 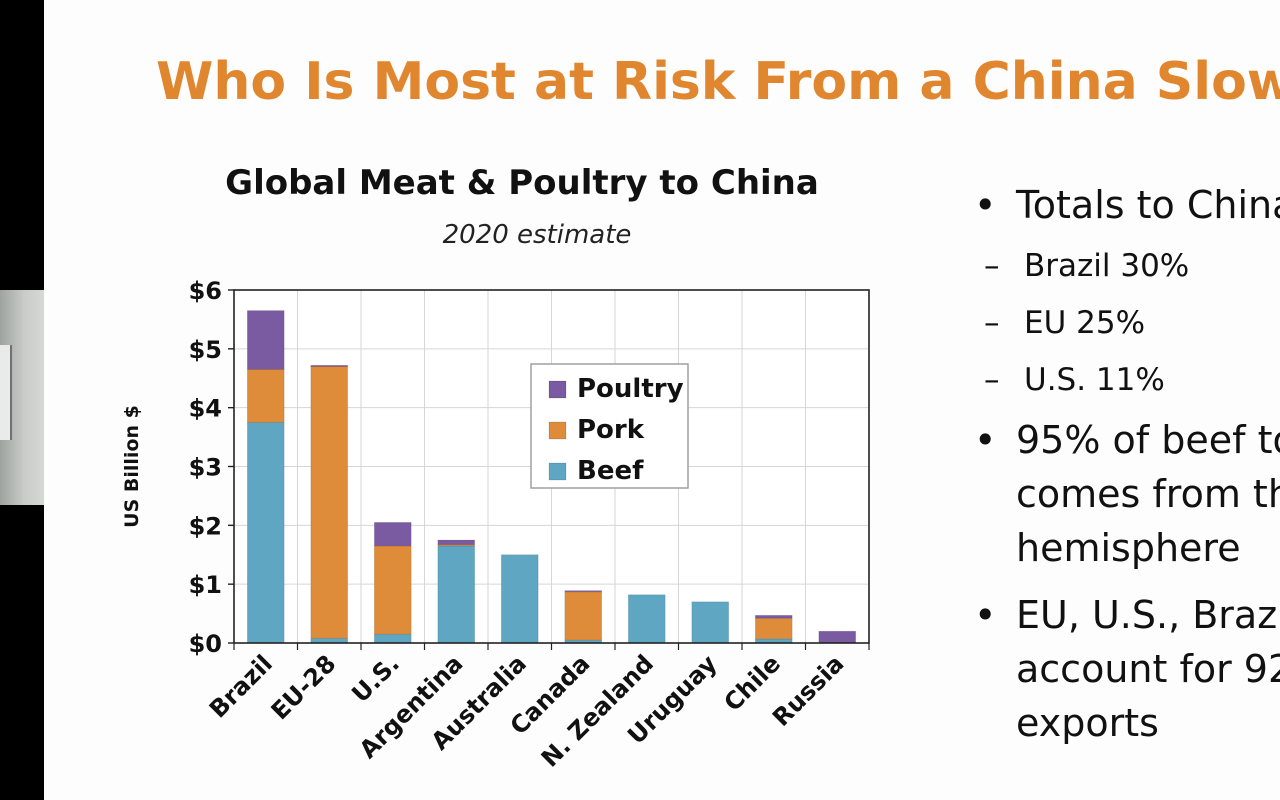 I want to click on y-tick-label: $6, so click(x=205, y=291).